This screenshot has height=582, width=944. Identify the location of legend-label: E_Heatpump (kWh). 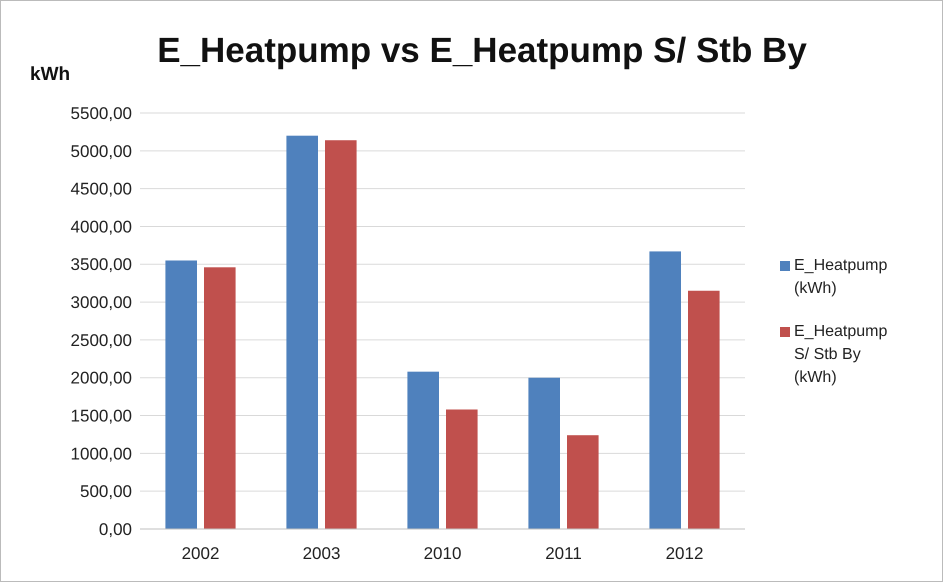
(841, 277).